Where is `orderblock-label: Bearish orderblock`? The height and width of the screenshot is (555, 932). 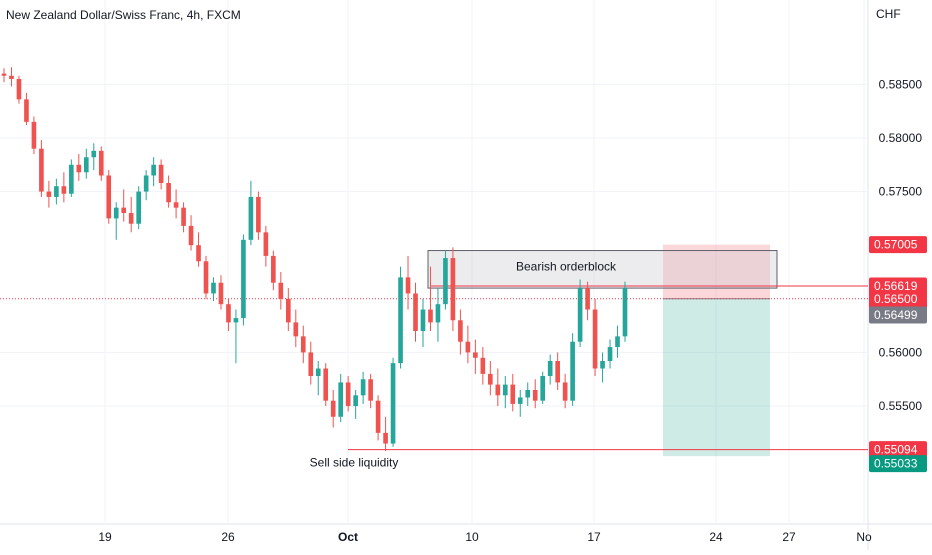
orderblock-label: Bearish orderblock is located at coordinates (566, 267).